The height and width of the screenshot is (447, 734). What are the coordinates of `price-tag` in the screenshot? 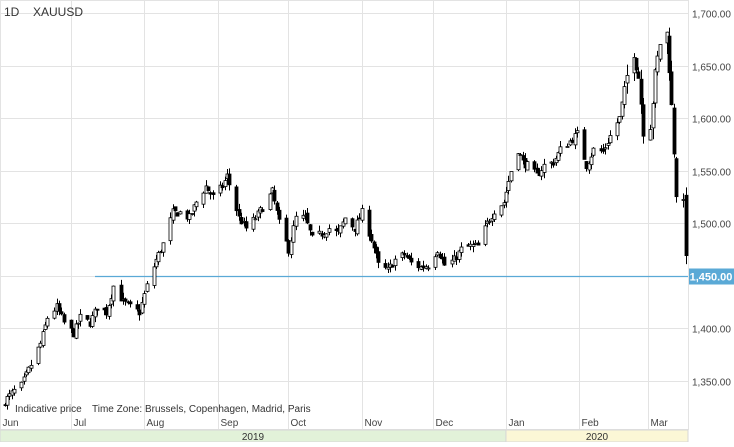 It's located at (711, 276).